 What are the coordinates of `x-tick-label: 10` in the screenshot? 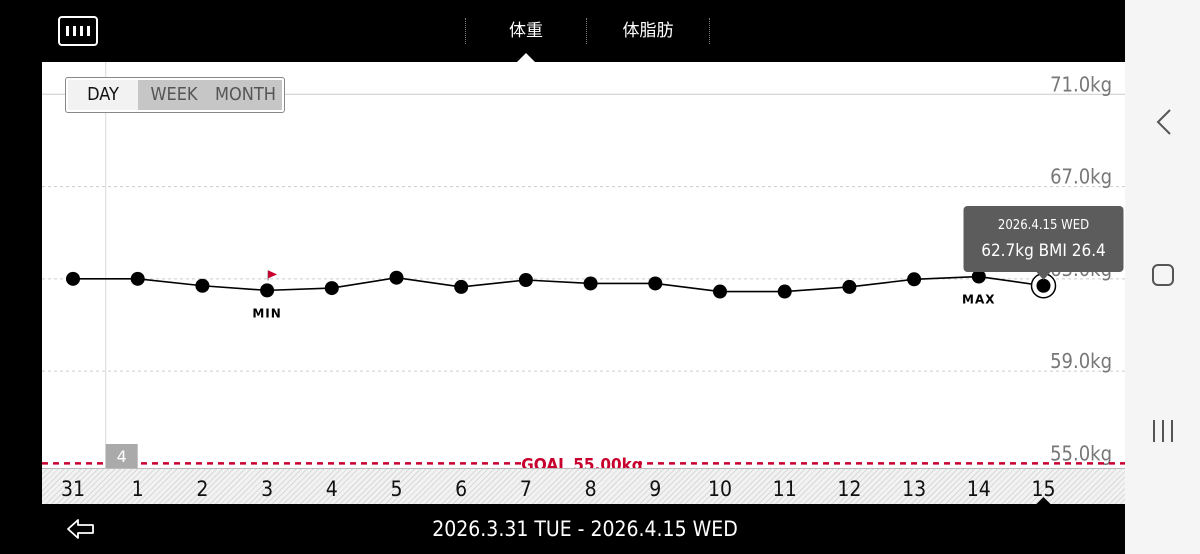 It's located at (720, 489).